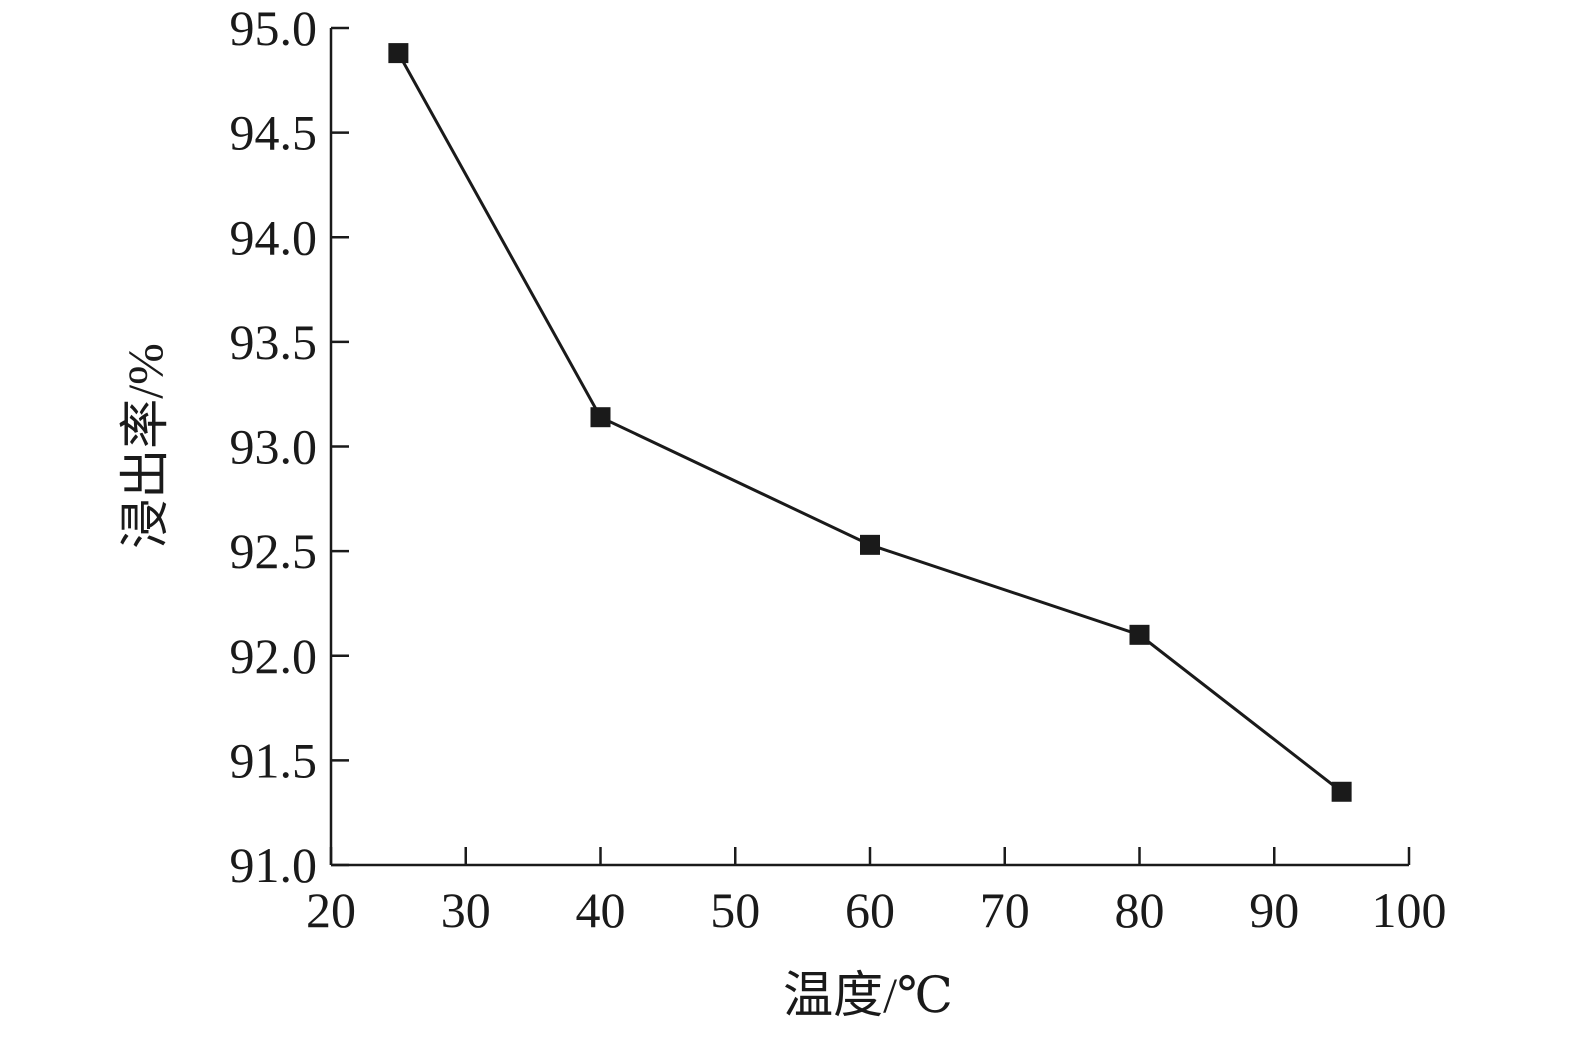 The height and width of the screenshot is (1038, 1575). I want to click on y-tick-label: 92.5, so click(274, 551).